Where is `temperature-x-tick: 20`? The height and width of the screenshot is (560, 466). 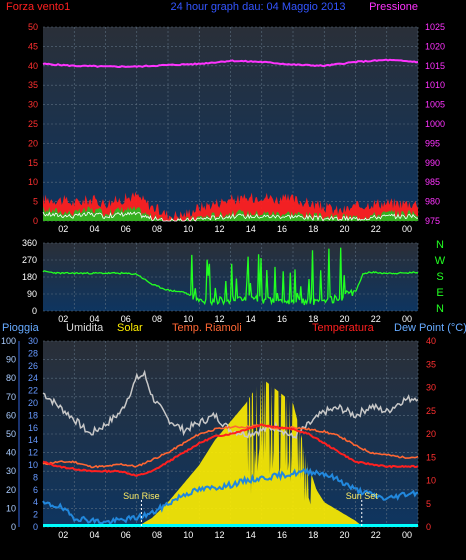
temperature-x-tick: 20 is located at coordinates (344, 535).